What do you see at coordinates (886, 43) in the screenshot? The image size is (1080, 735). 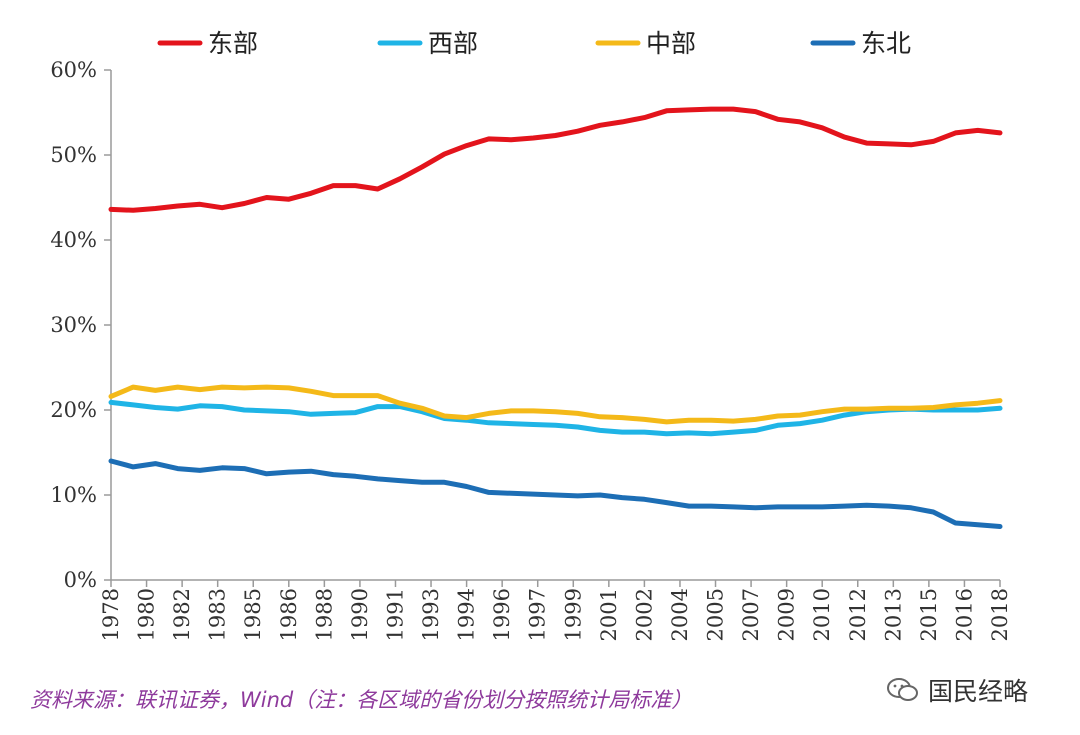 I see `legend-label: 东北` at bounding box center [886, 43].